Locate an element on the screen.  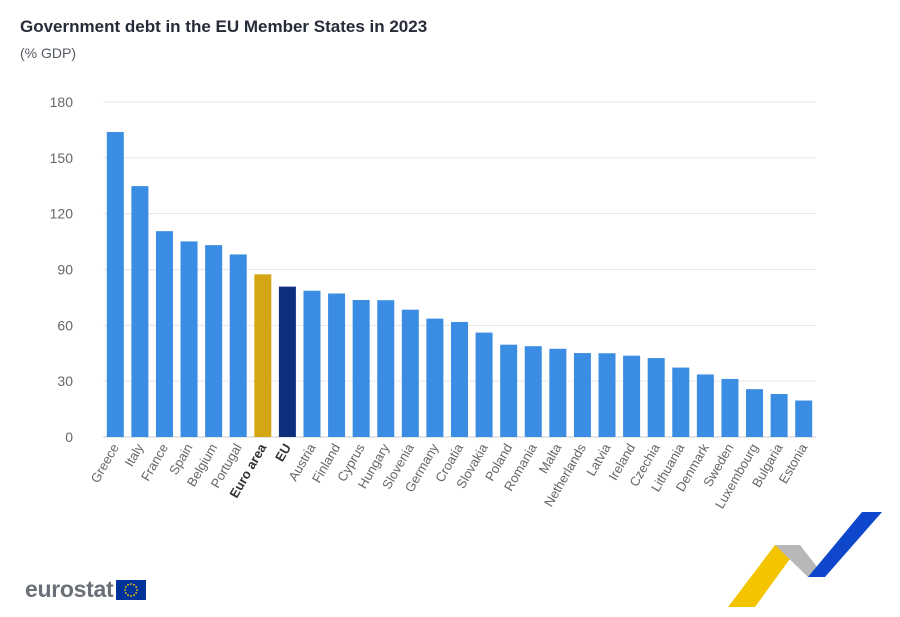
eu-flag-icon is located at coordinates (131, 589).